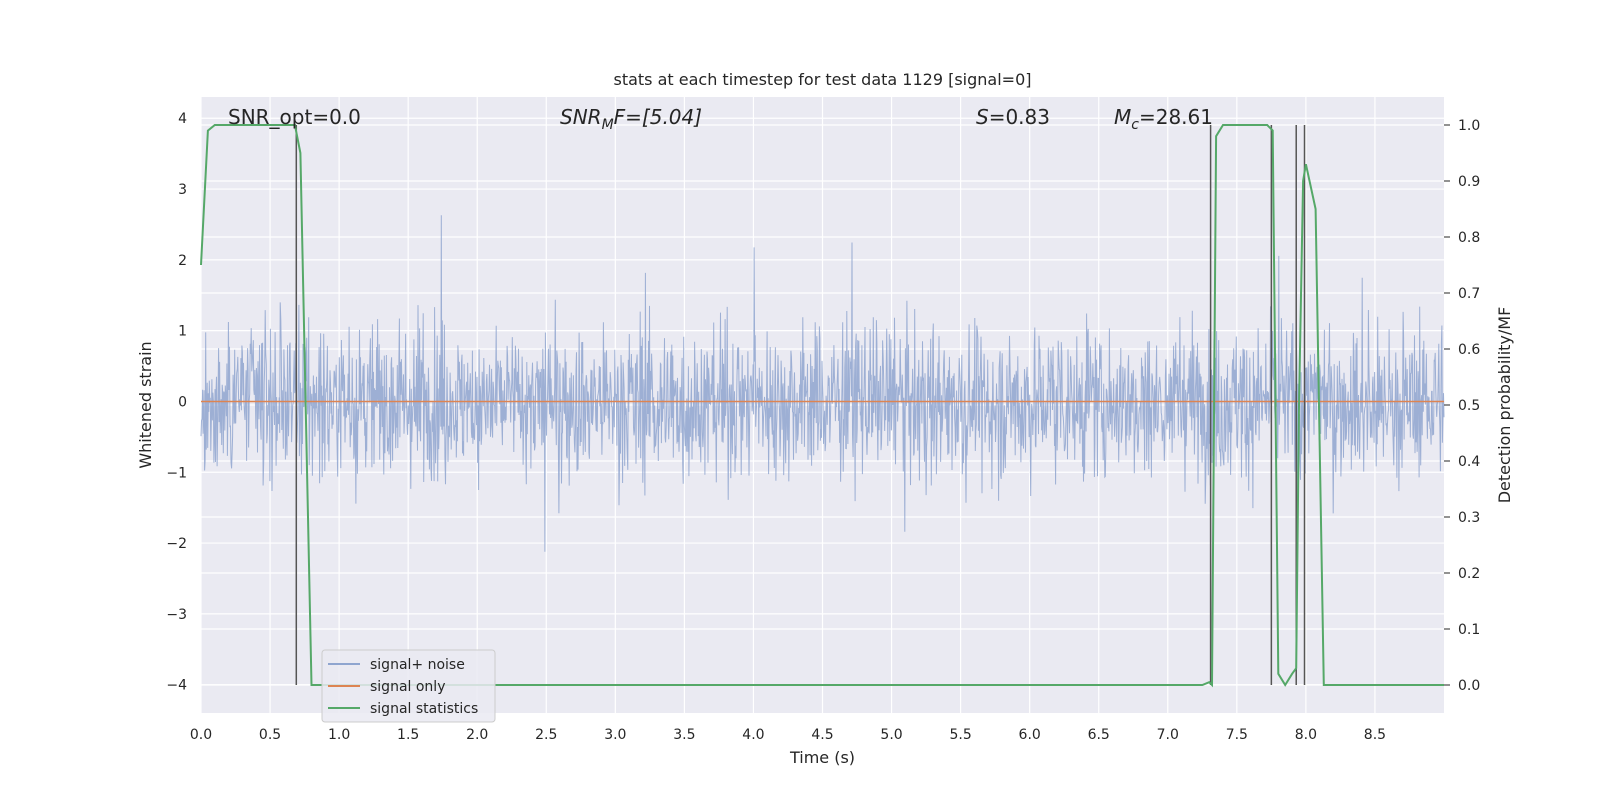 The image size is (1600, 800). Describe the element at coordinates (822, 757) in the screenshot. I see `x-axis-label: Time (s)` at that location.